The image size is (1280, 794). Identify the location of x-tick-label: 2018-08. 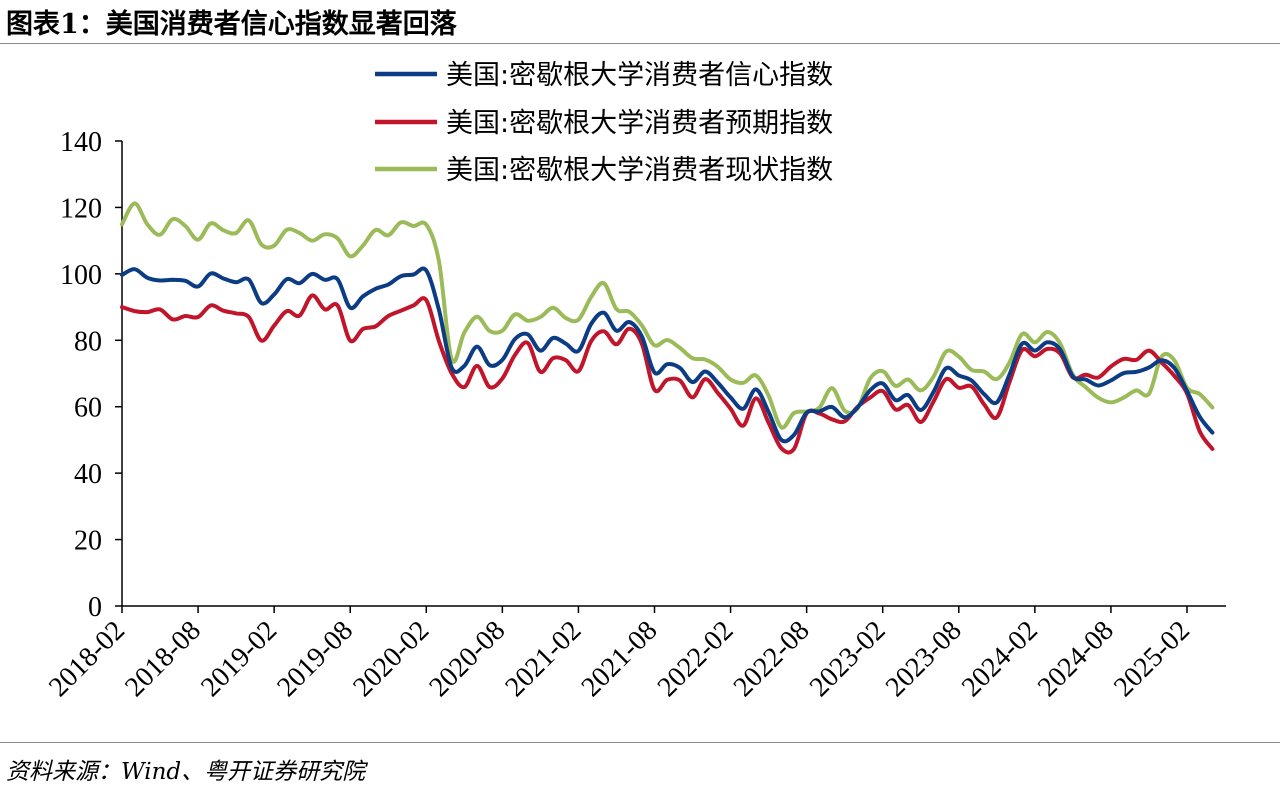
(163, 659).